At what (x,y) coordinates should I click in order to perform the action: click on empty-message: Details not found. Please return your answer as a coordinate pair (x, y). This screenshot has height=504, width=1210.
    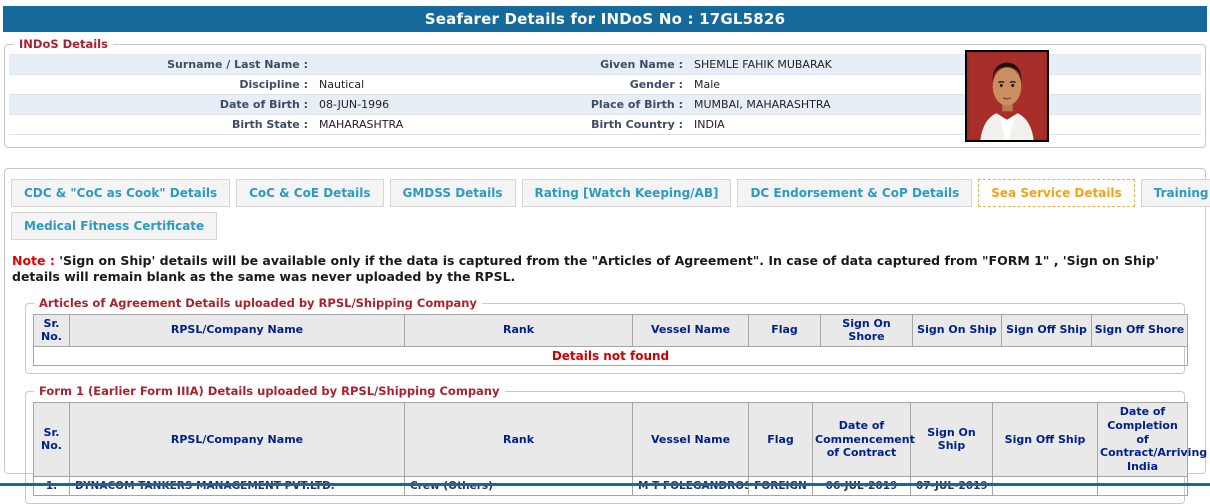
    Looking at the image, I should click on (610, 356).